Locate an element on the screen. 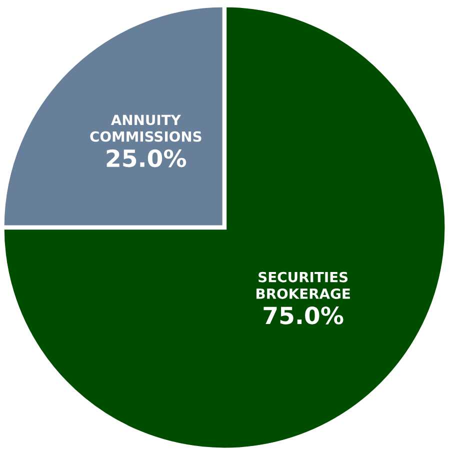 This screenshot has height=455, width=449. slice-label: SECURITIES BROKERAGE is located at coordinates (303, 285).